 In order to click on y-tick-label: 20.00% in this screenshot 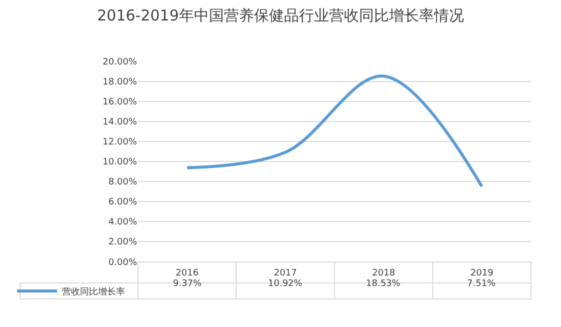, I will do `click(120, 63)`.